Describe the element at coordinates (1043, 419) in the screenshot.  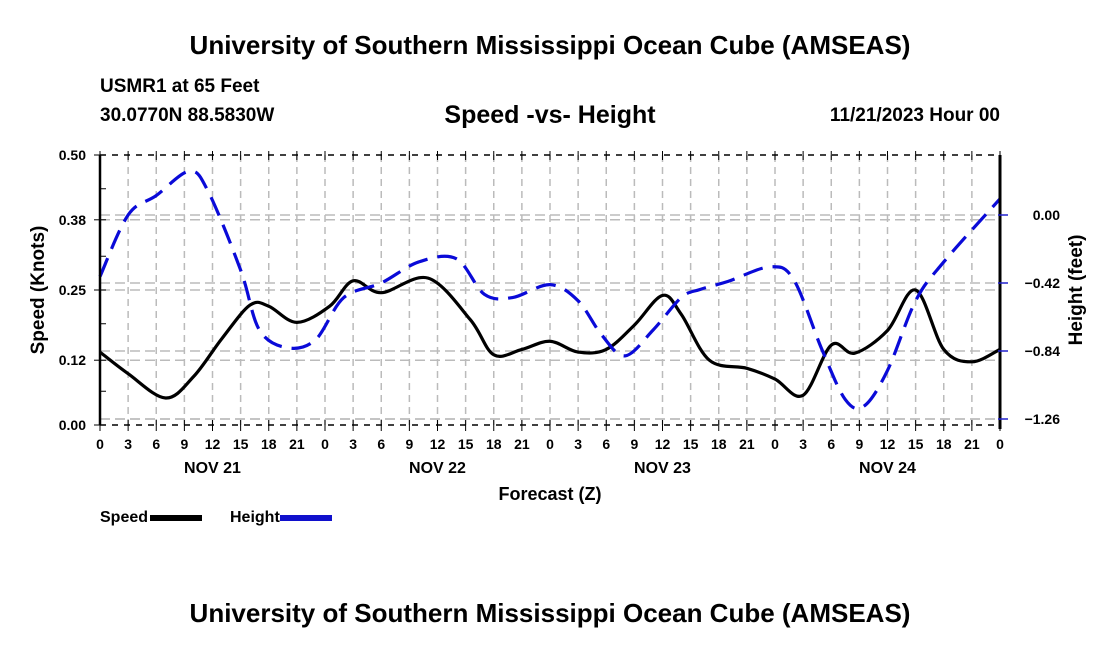
I see `y2-tick-label: −1.26` at that location.